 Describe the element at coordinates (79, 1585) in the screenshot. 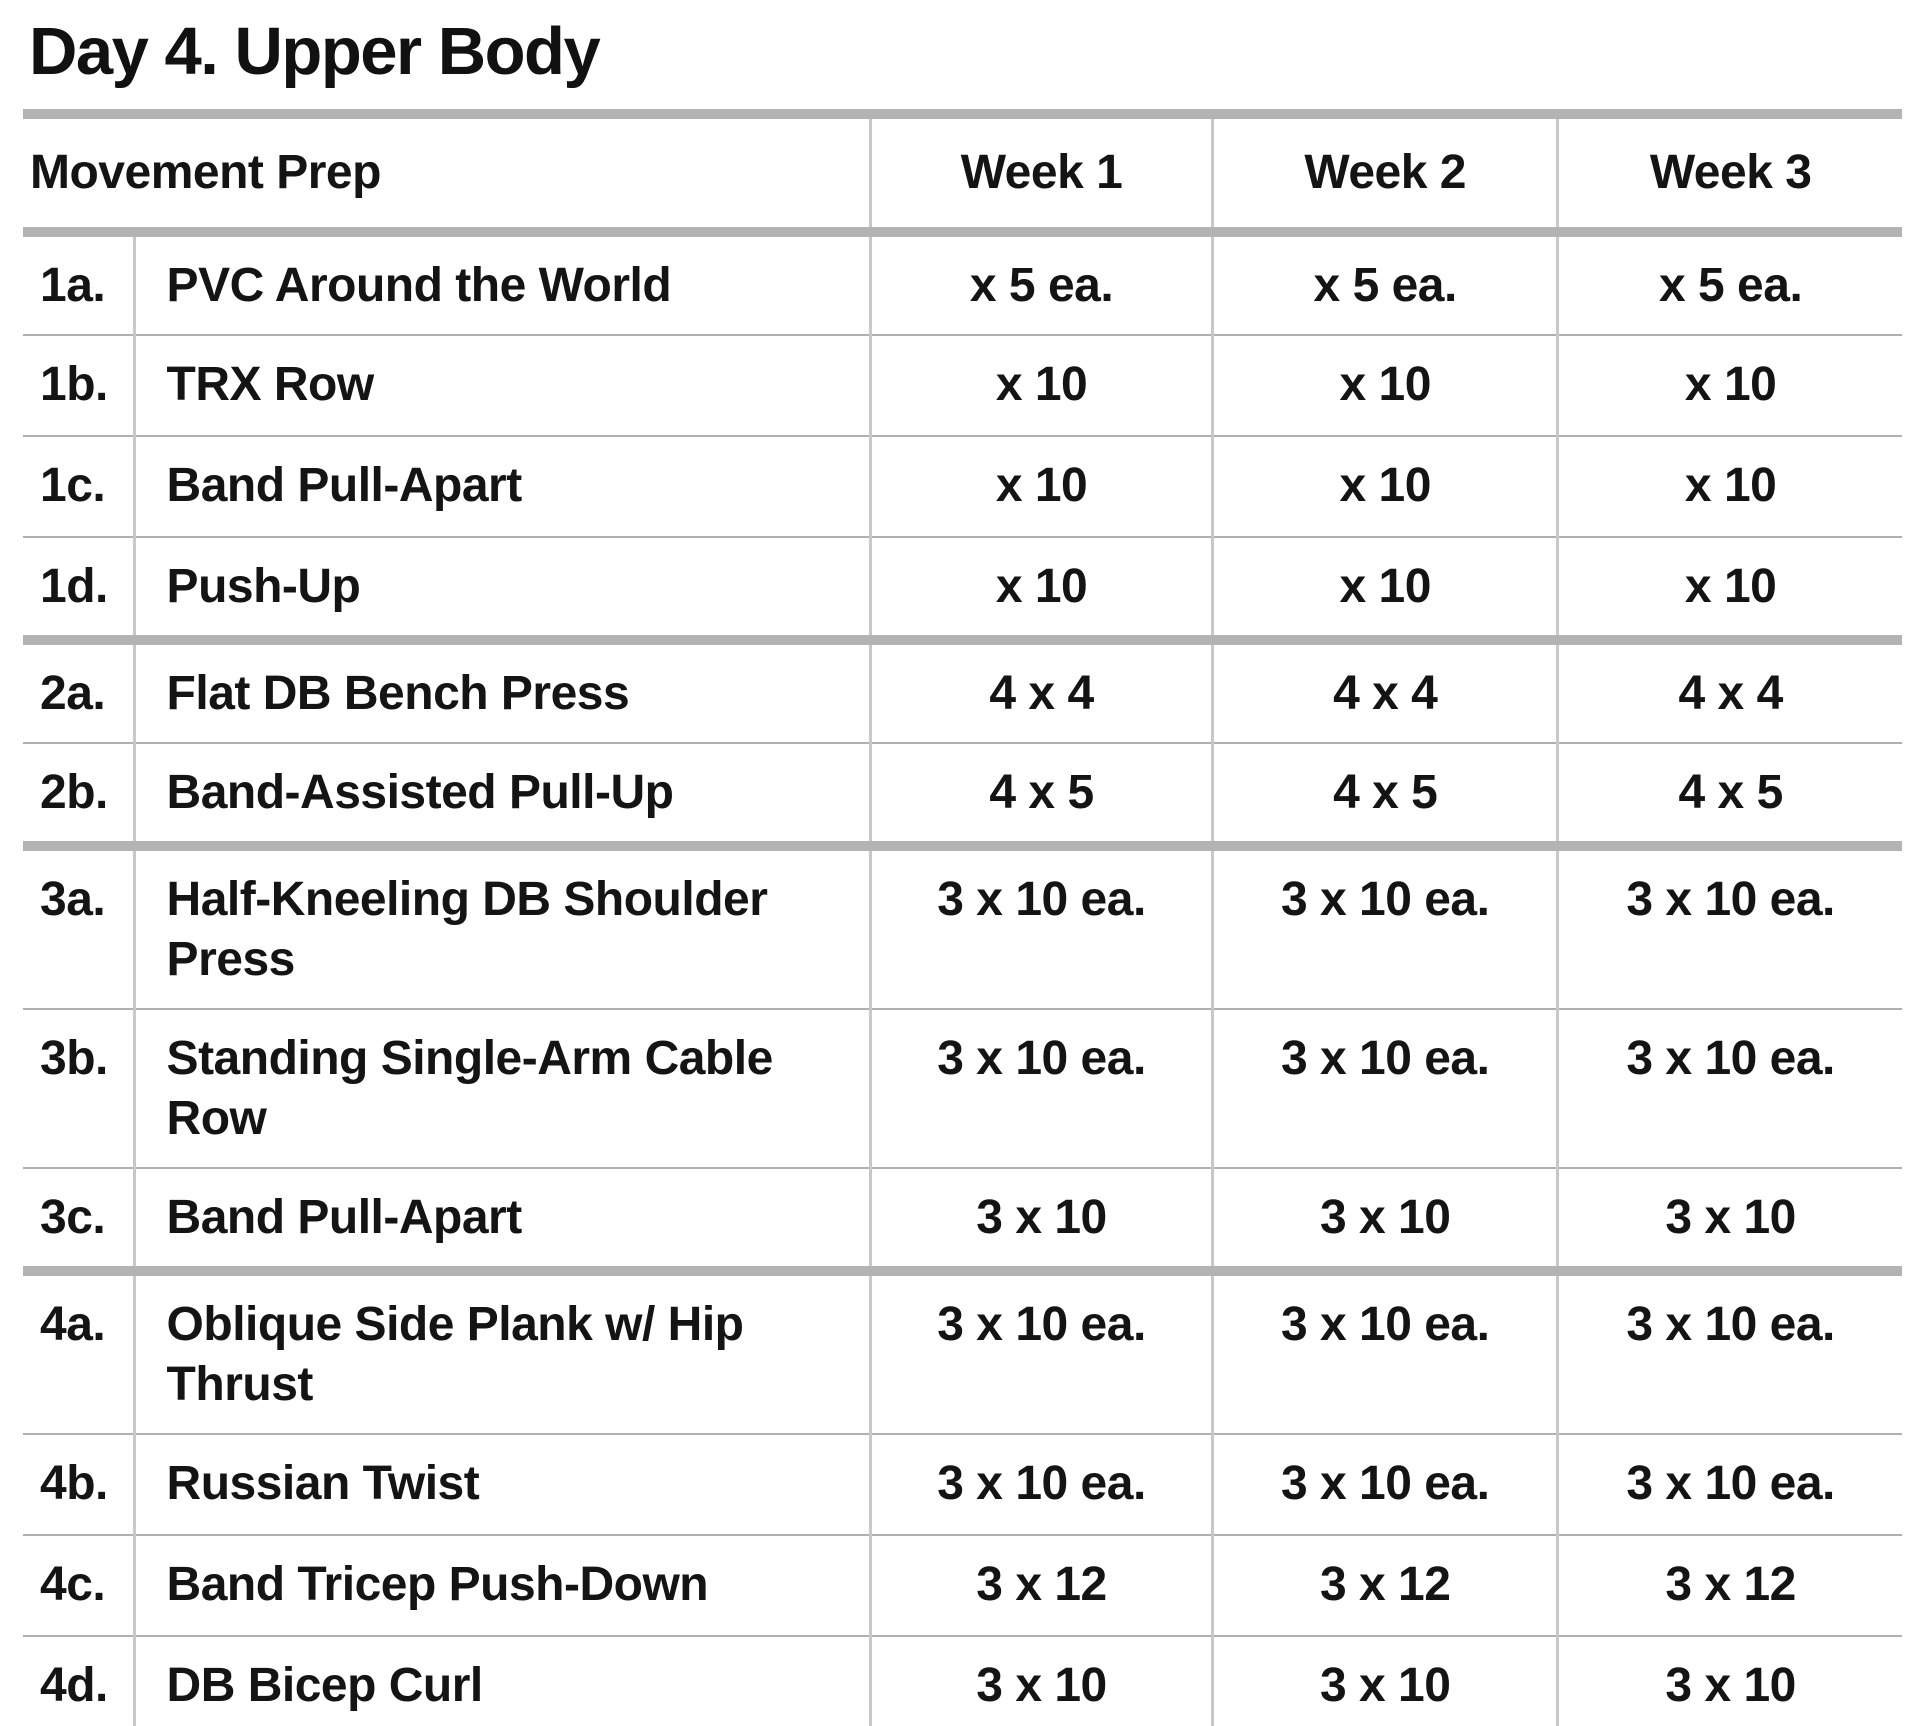

I see `row-number: 4c.` at that location.